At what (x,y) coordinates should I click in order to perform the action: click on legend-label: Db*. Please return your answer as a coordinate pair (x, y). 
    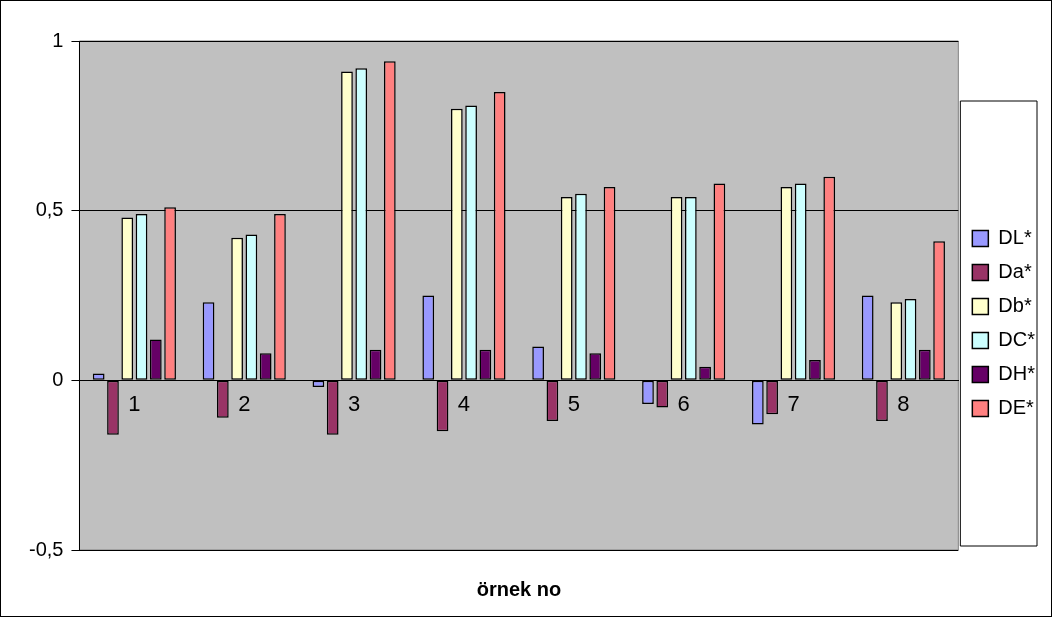
    Looking at the image, I should click on (1015, 305).